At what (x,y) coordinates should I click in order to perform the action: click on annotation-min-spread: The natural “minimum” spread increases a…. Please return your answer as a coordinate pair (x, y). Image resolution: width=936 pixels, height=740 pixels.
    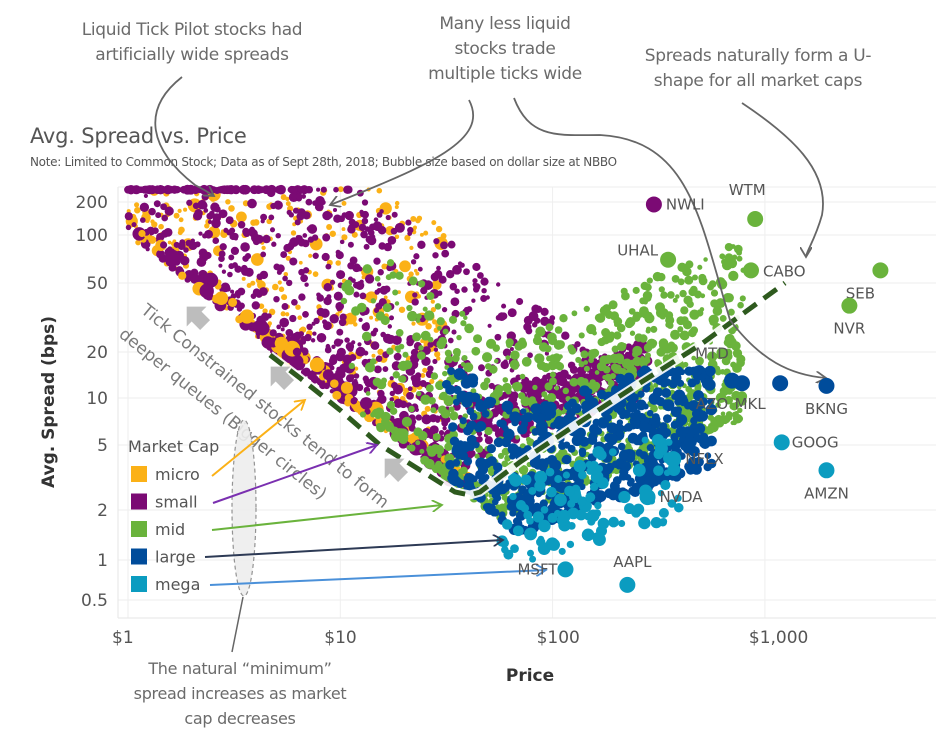
    Looking at the image, I should click on (240, 693).